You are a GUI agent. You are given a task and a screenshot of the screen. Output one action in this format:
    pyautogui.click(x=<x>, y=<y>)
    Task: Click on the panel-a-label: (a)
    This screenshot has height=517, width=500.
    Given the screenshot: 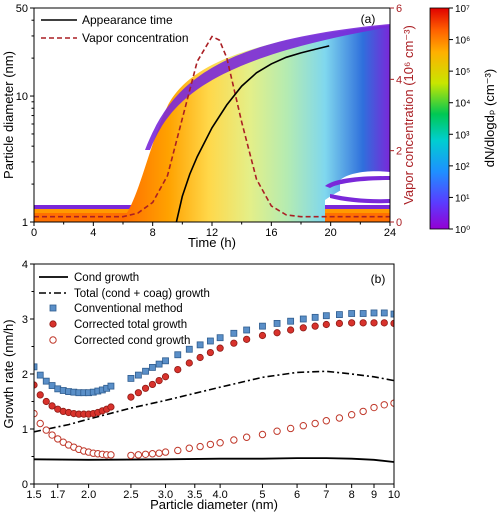 What is the action you would take?
    pyautogui.click(x=368, y=19)
    